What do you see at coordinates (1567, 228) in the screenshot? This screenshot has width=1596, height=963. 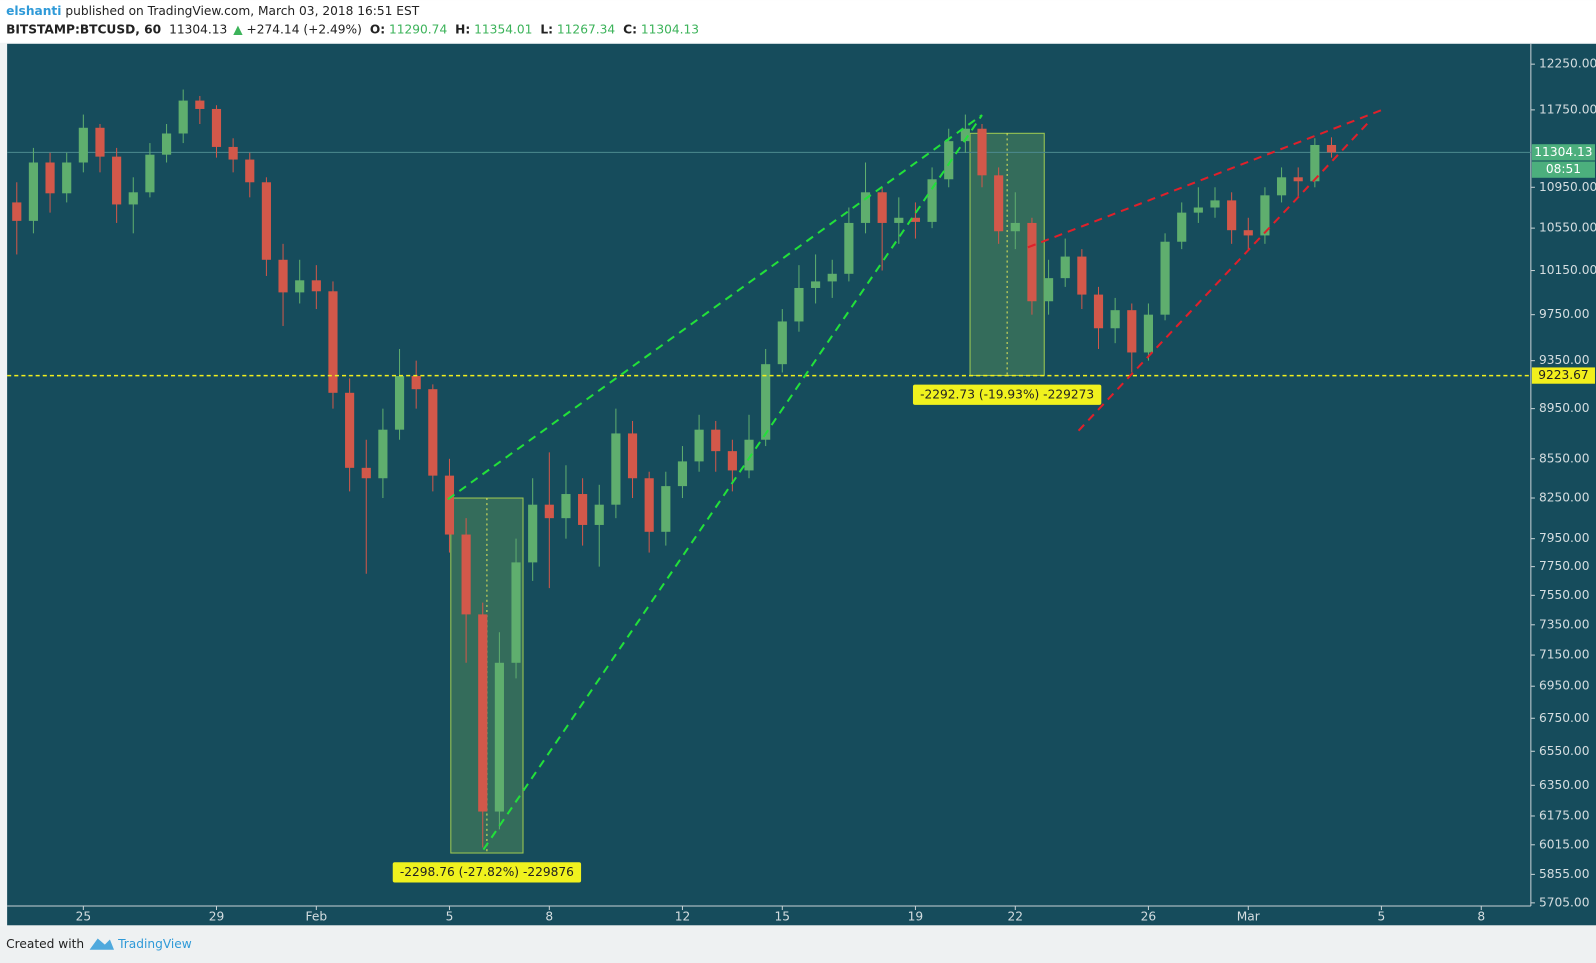 I see `y-tick-label: 10550.00` at bounding box center [1567, 228].